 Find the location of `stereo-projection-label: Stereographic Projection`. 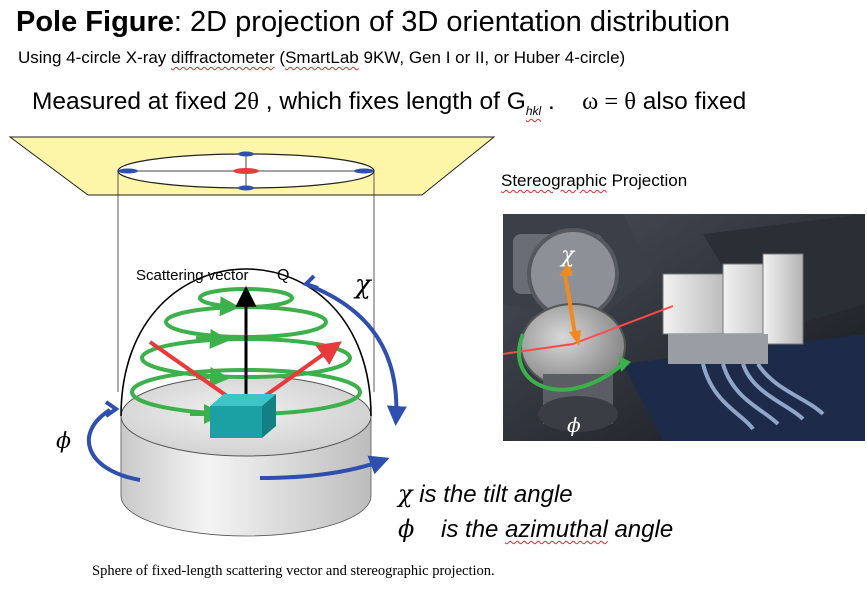

stereo-projection-label: Stereographic Projection is located at coordinates (594, 180).